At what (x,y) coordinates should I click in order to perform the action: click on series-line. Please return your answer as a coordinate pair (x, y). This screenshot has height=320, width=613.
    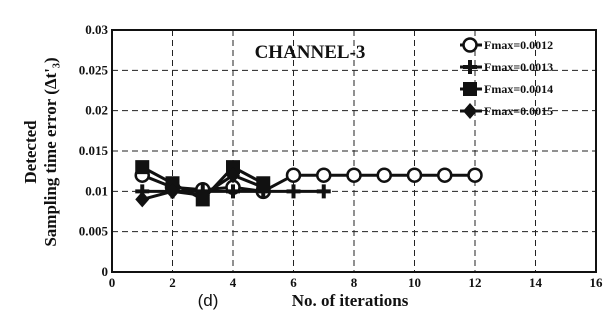
    Looking at the image, I should click on (308, 183).